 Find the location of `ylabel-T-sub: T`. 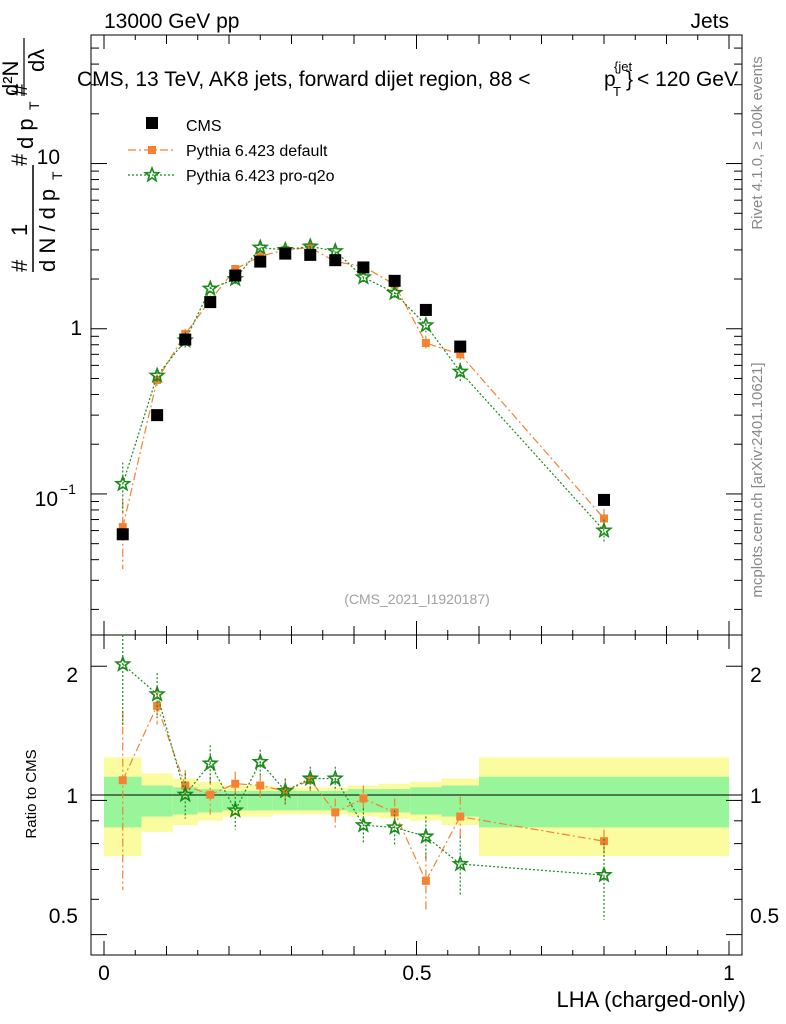

ylabel-T-sub: T is located at coordinates (57, 175).